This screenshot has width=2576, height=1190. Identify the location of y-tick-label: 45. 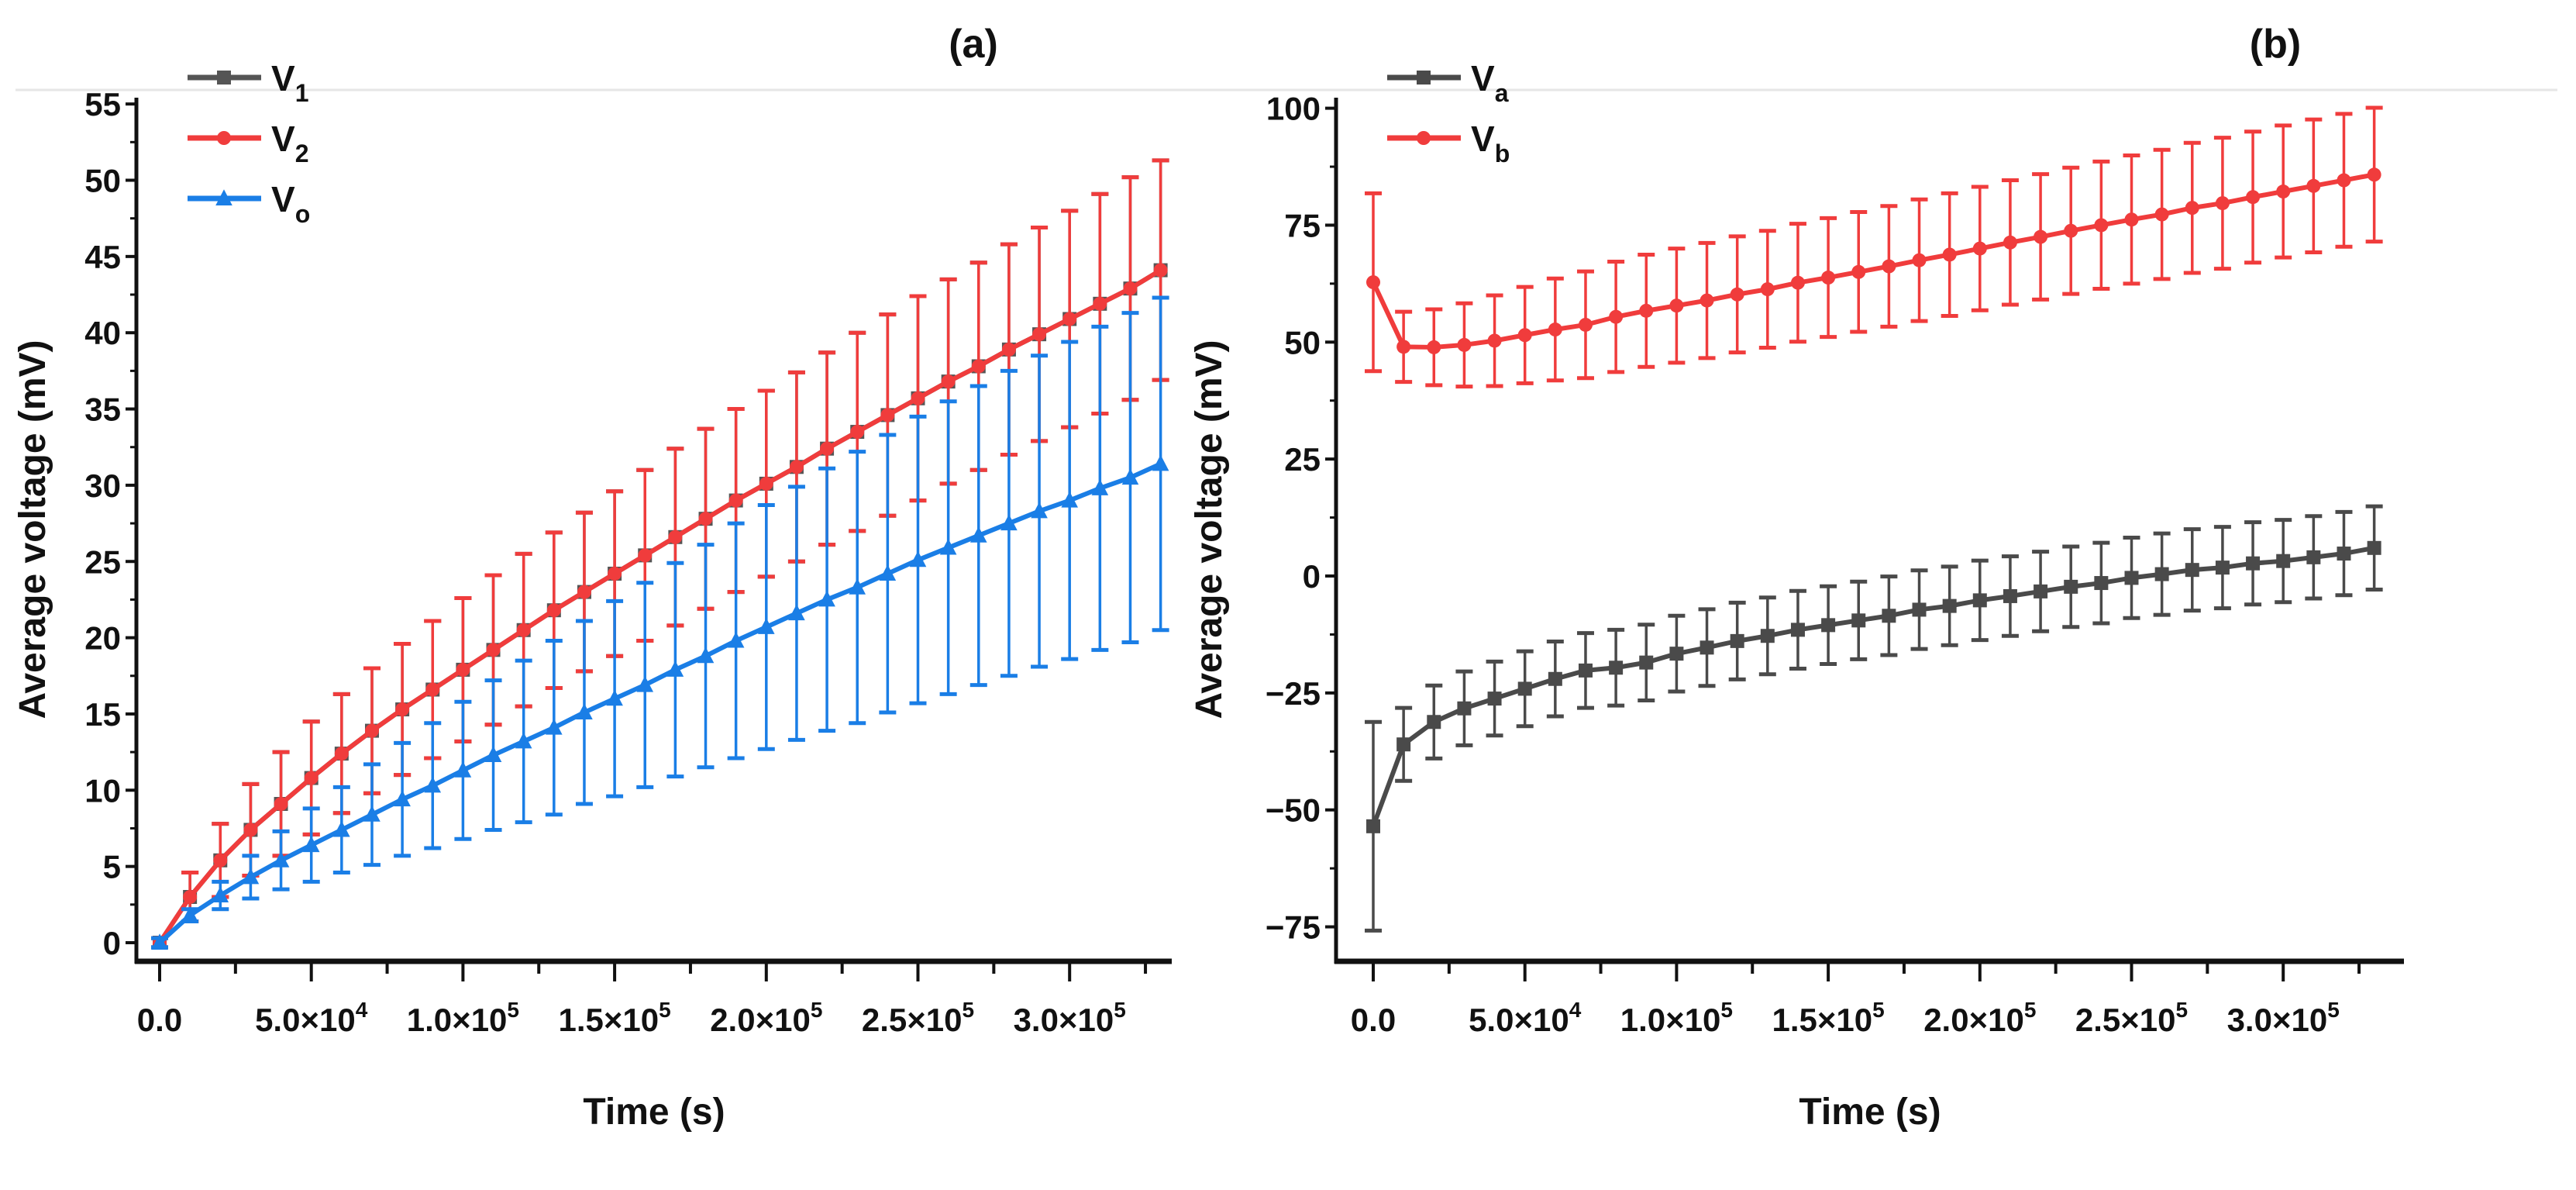
(102, 257).